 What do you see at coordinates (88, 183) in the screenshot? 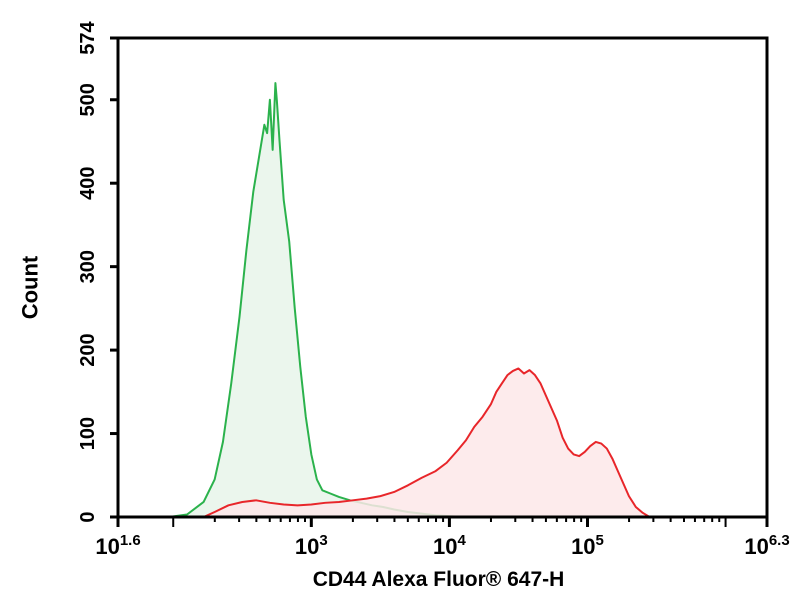
I see `y-tick-label: 400` at bounding box center [88, 183].